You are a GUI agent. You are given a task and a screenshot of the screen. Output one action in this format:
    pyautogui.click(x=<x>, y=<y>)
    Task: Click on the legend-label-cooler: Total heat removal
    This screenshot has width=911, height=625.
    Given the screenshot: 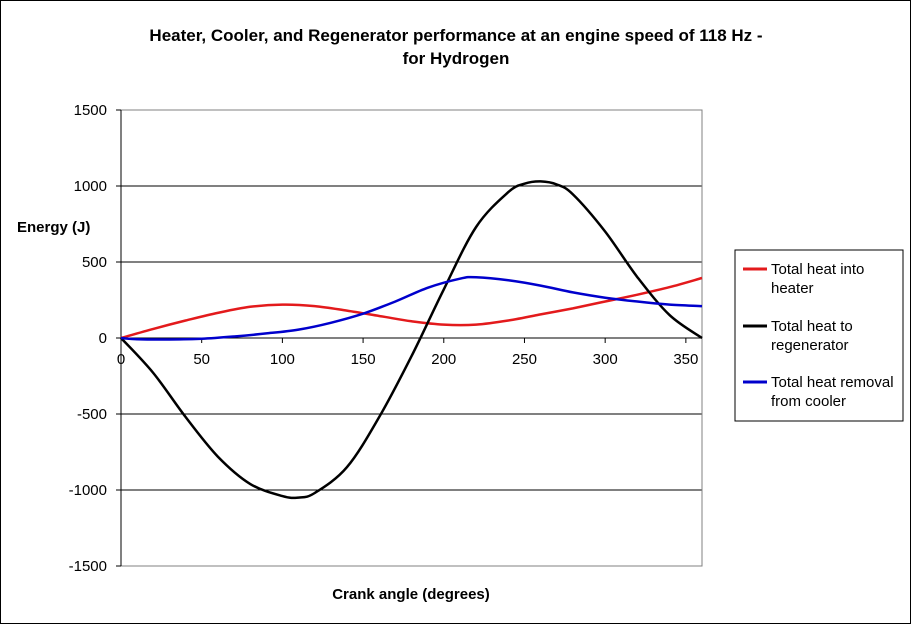 What is the action you would take?
    pyautogui.click(x=832, y=382)
    